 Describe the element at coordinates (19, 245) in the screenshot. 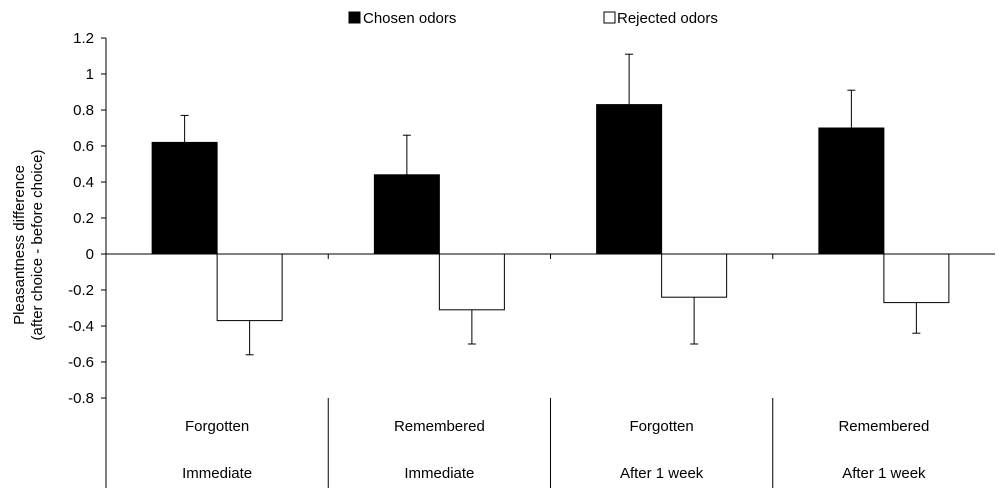

I see `y-axis-title-line1: Pleasantness difference` at that location.